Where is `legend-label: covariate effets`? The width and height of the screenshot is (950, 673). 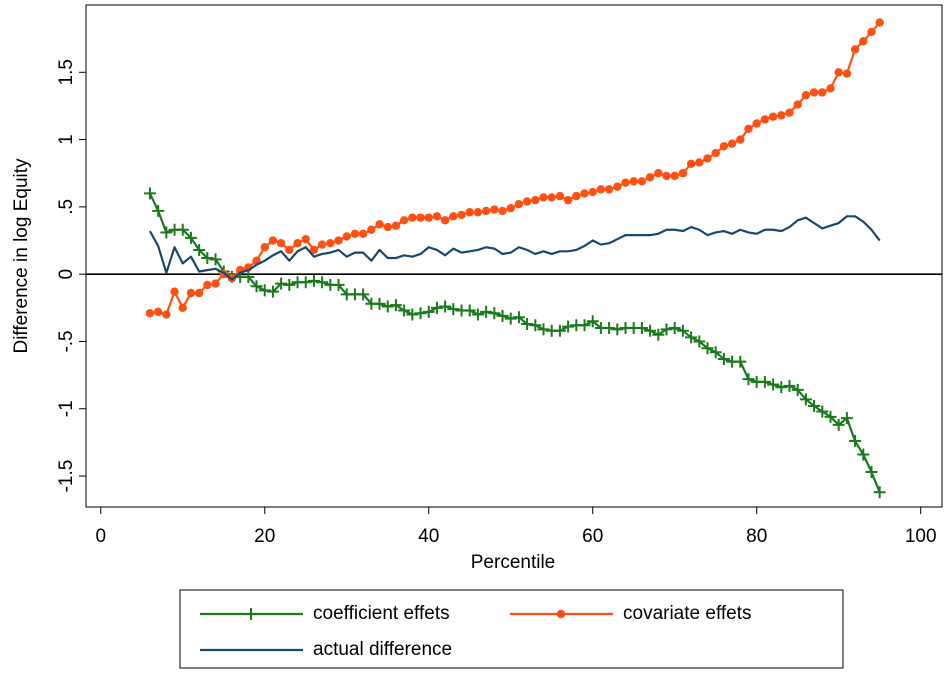
legend-label: covariate effets is located at coordinates (687, 613).